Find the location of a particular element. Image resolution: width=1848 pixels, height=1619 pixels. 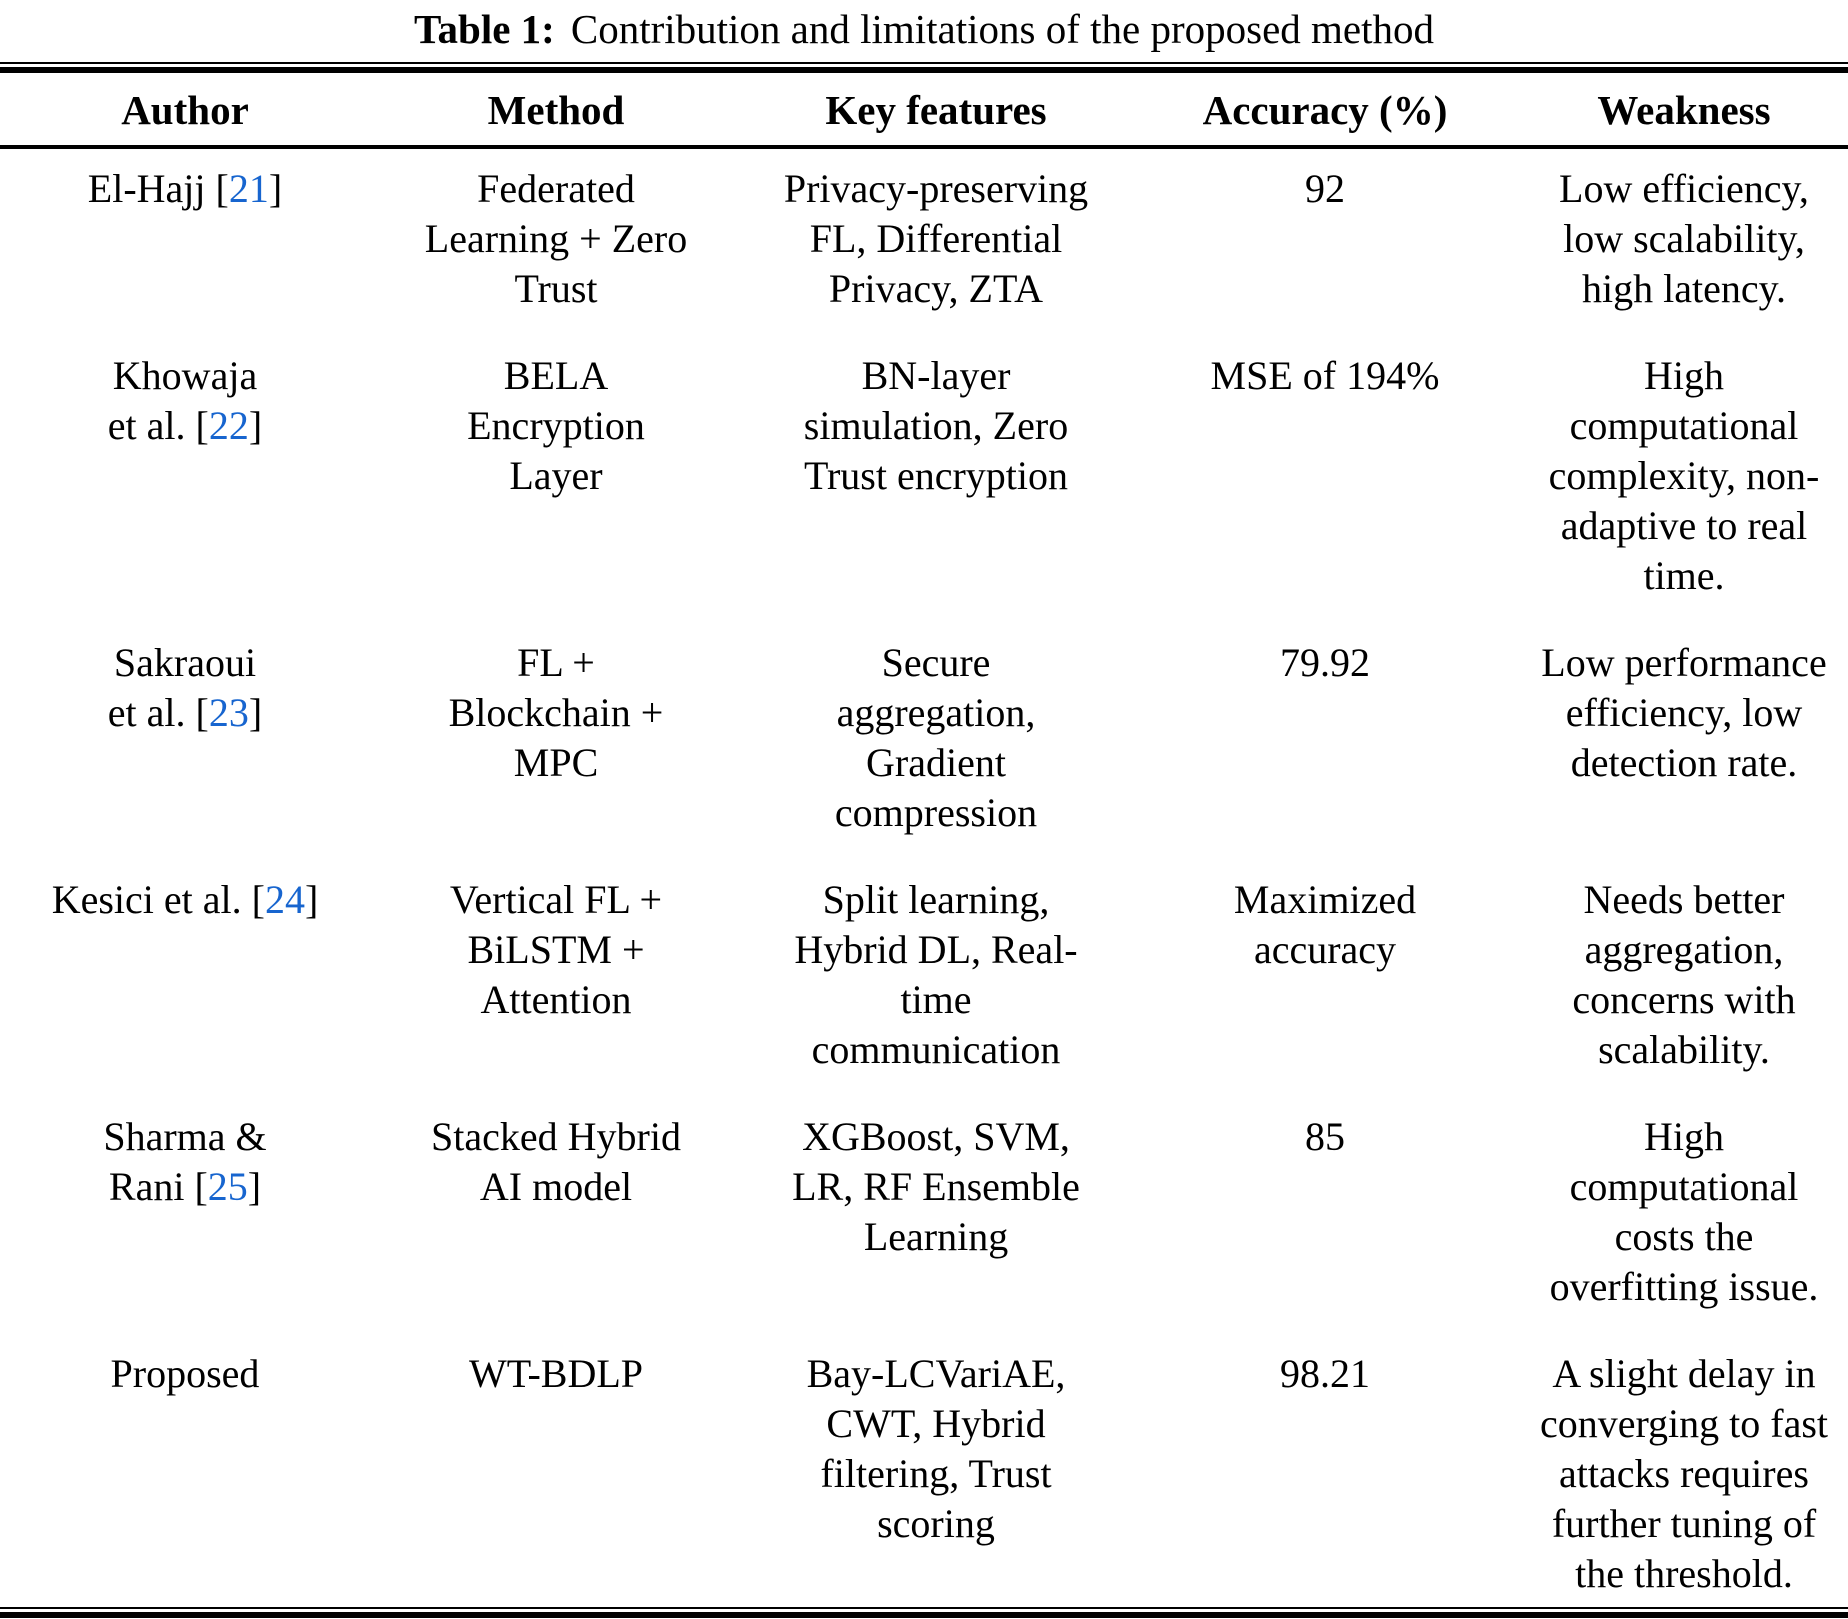

cell-method: Stacked Hybrid AI model is located at coordinates (556, 1161).